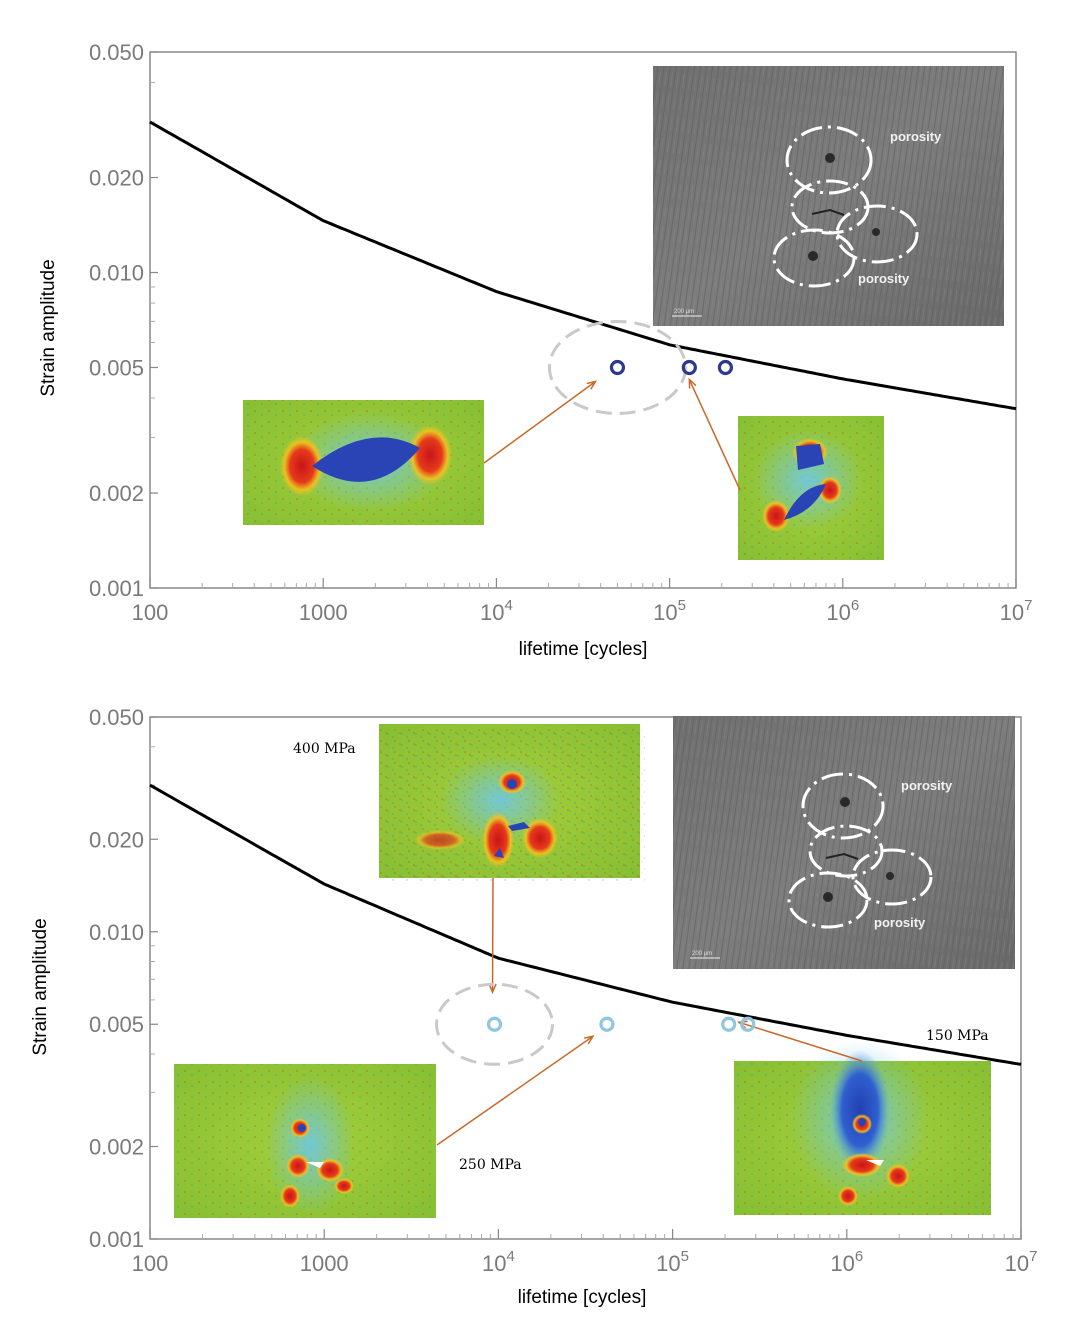 This screenshot has height=1323, width=1067. I want to click on stress-label-250: 250 MPa, so click(490, 1165).